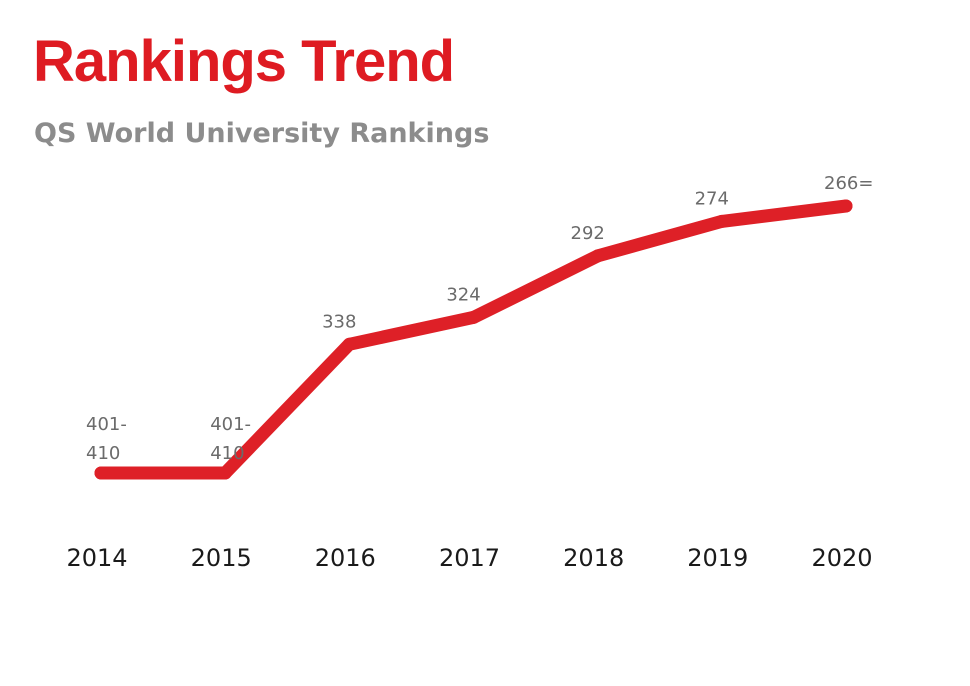  I want to click on data-point-2015, so click(225, 473).